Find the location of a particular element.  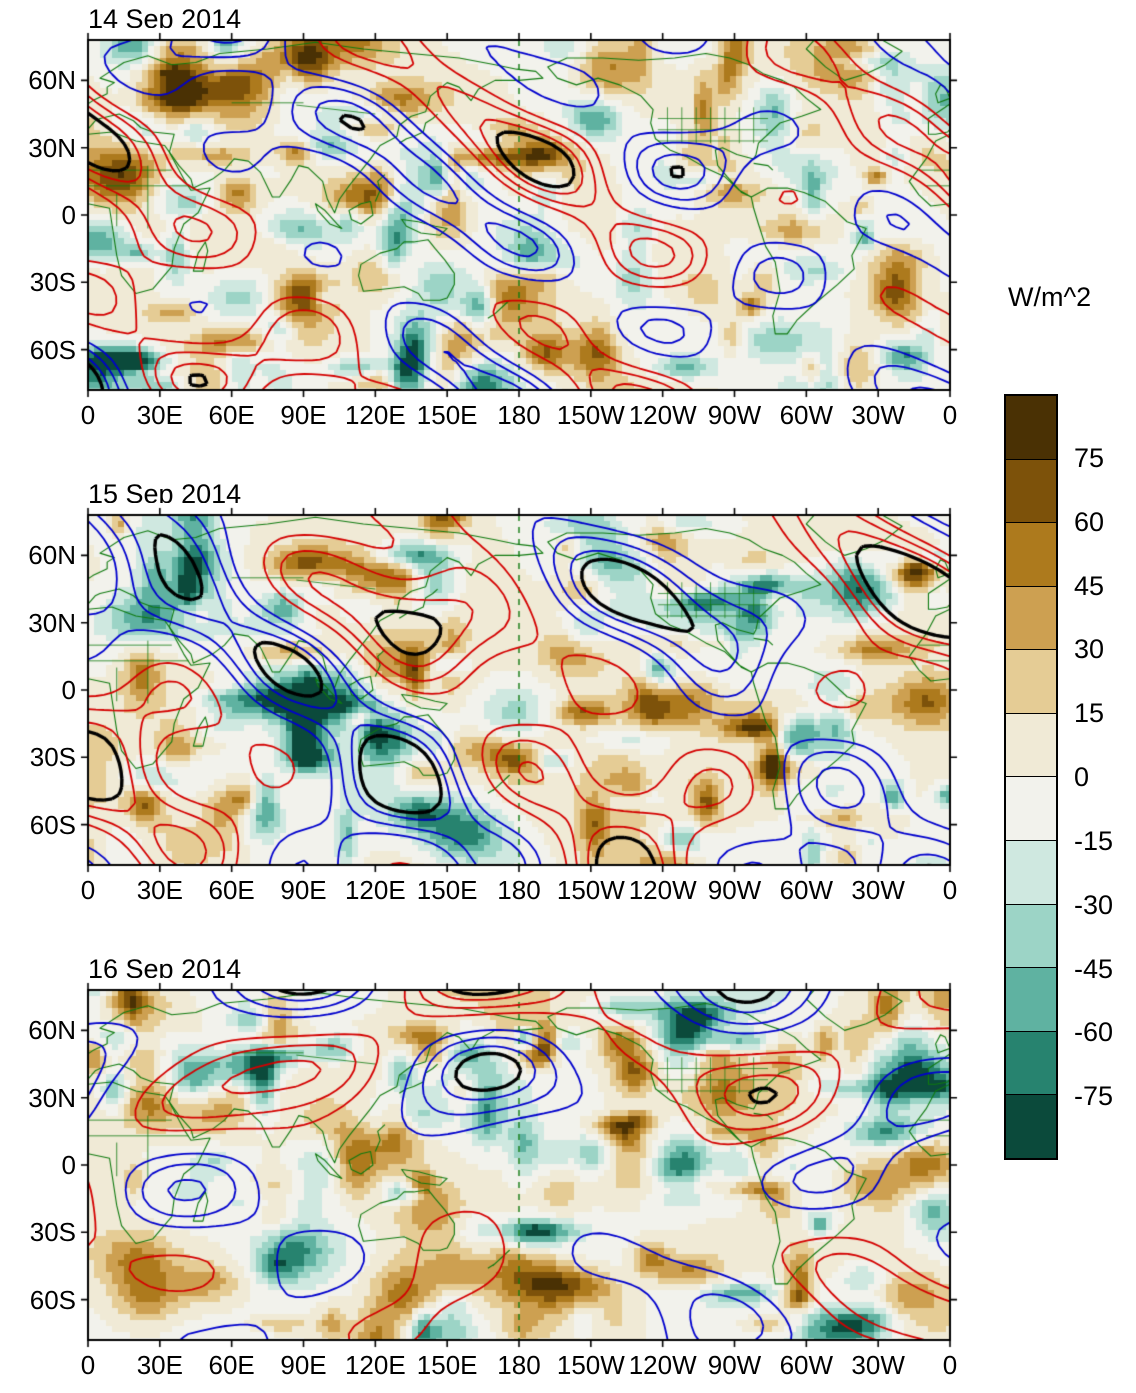

colorbar-unit-label: W/m^2 is located at coordinates (1050, 297).